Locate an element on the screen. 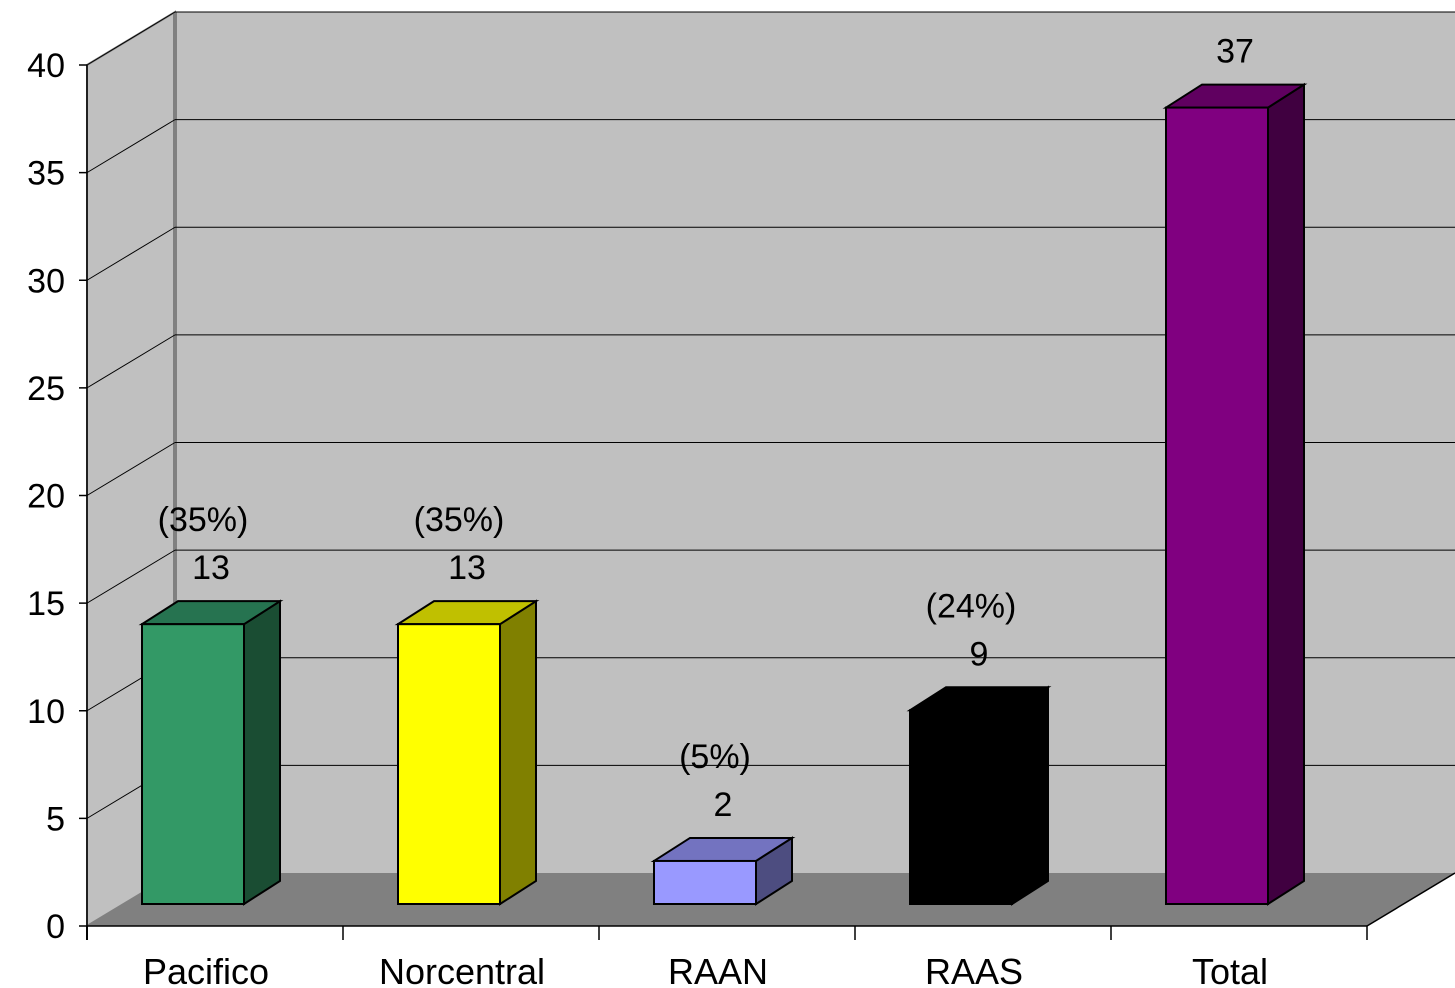 This screenshot has width=1455, height=988. y-tick-label: 0 is located at coordinates (55, 927).